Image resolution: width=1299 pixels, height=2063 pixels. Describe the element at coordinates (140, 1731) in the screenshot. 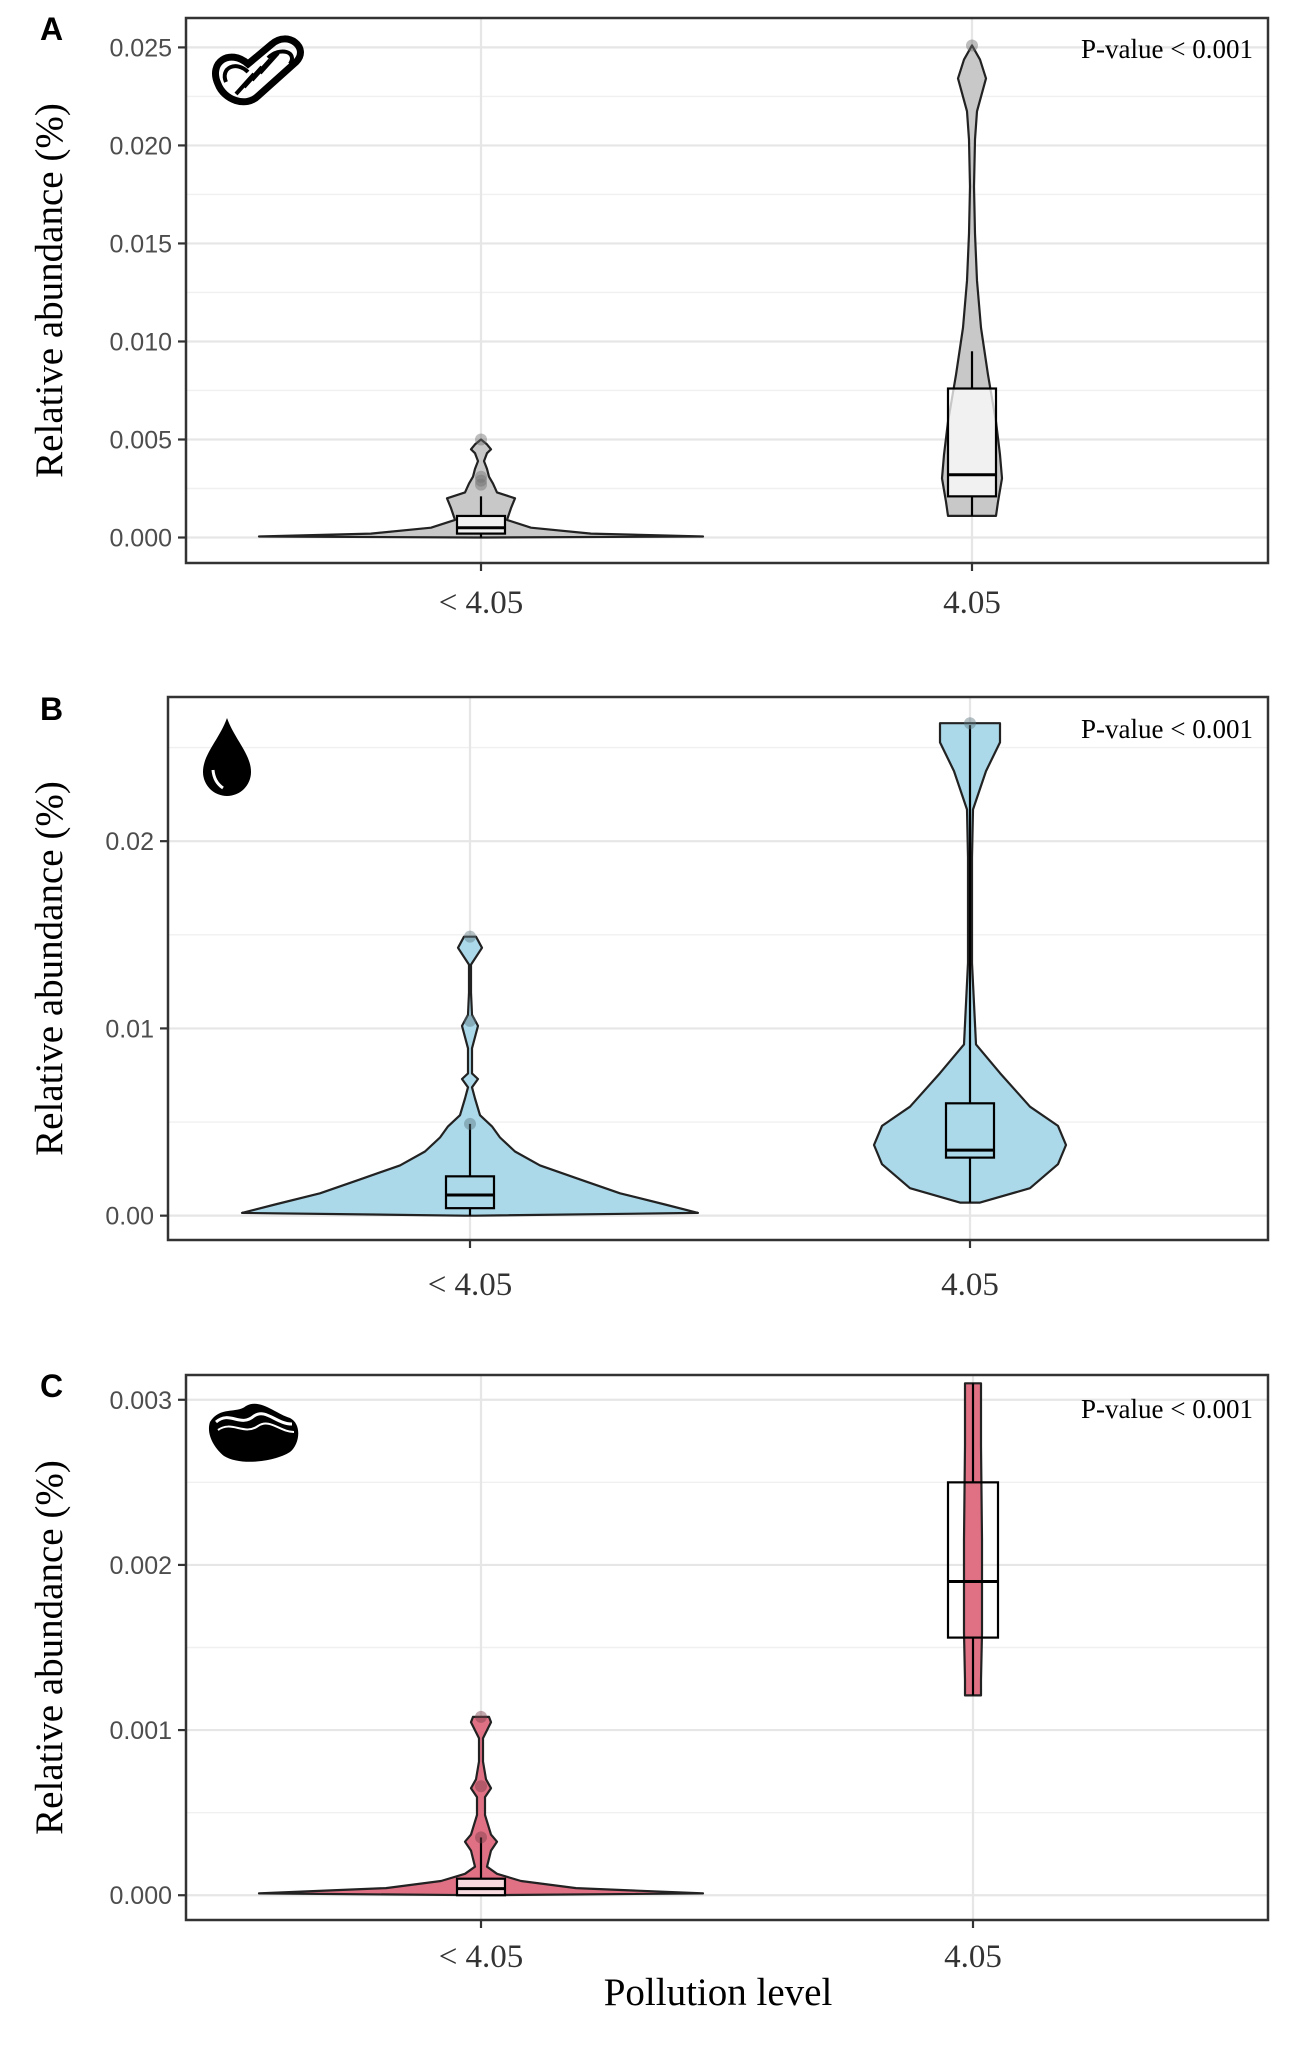

I see `y-tick-label: 0.001` at that location.